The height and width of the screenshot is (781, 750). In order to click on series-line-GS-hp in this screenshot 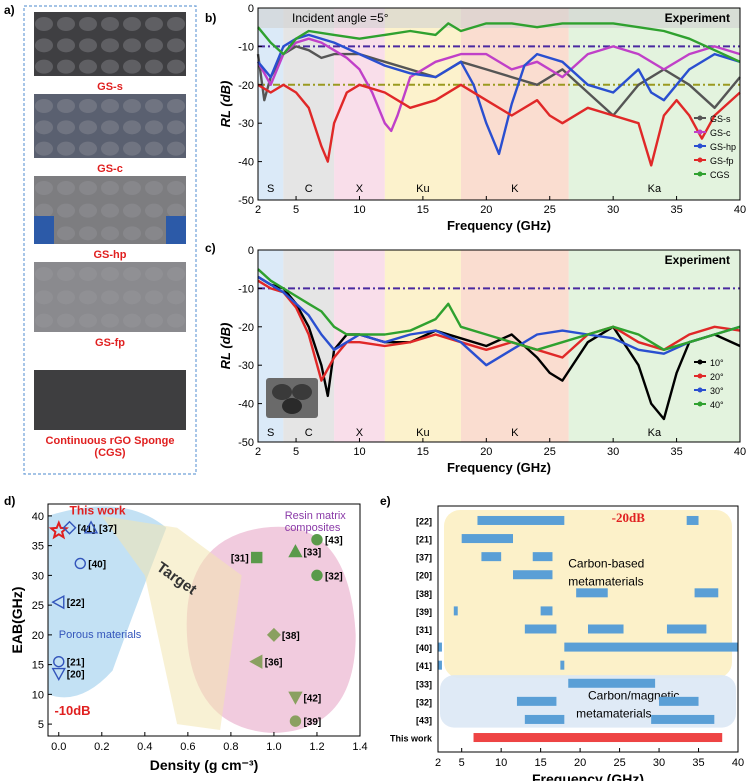, I will do `click(499, 94)`.